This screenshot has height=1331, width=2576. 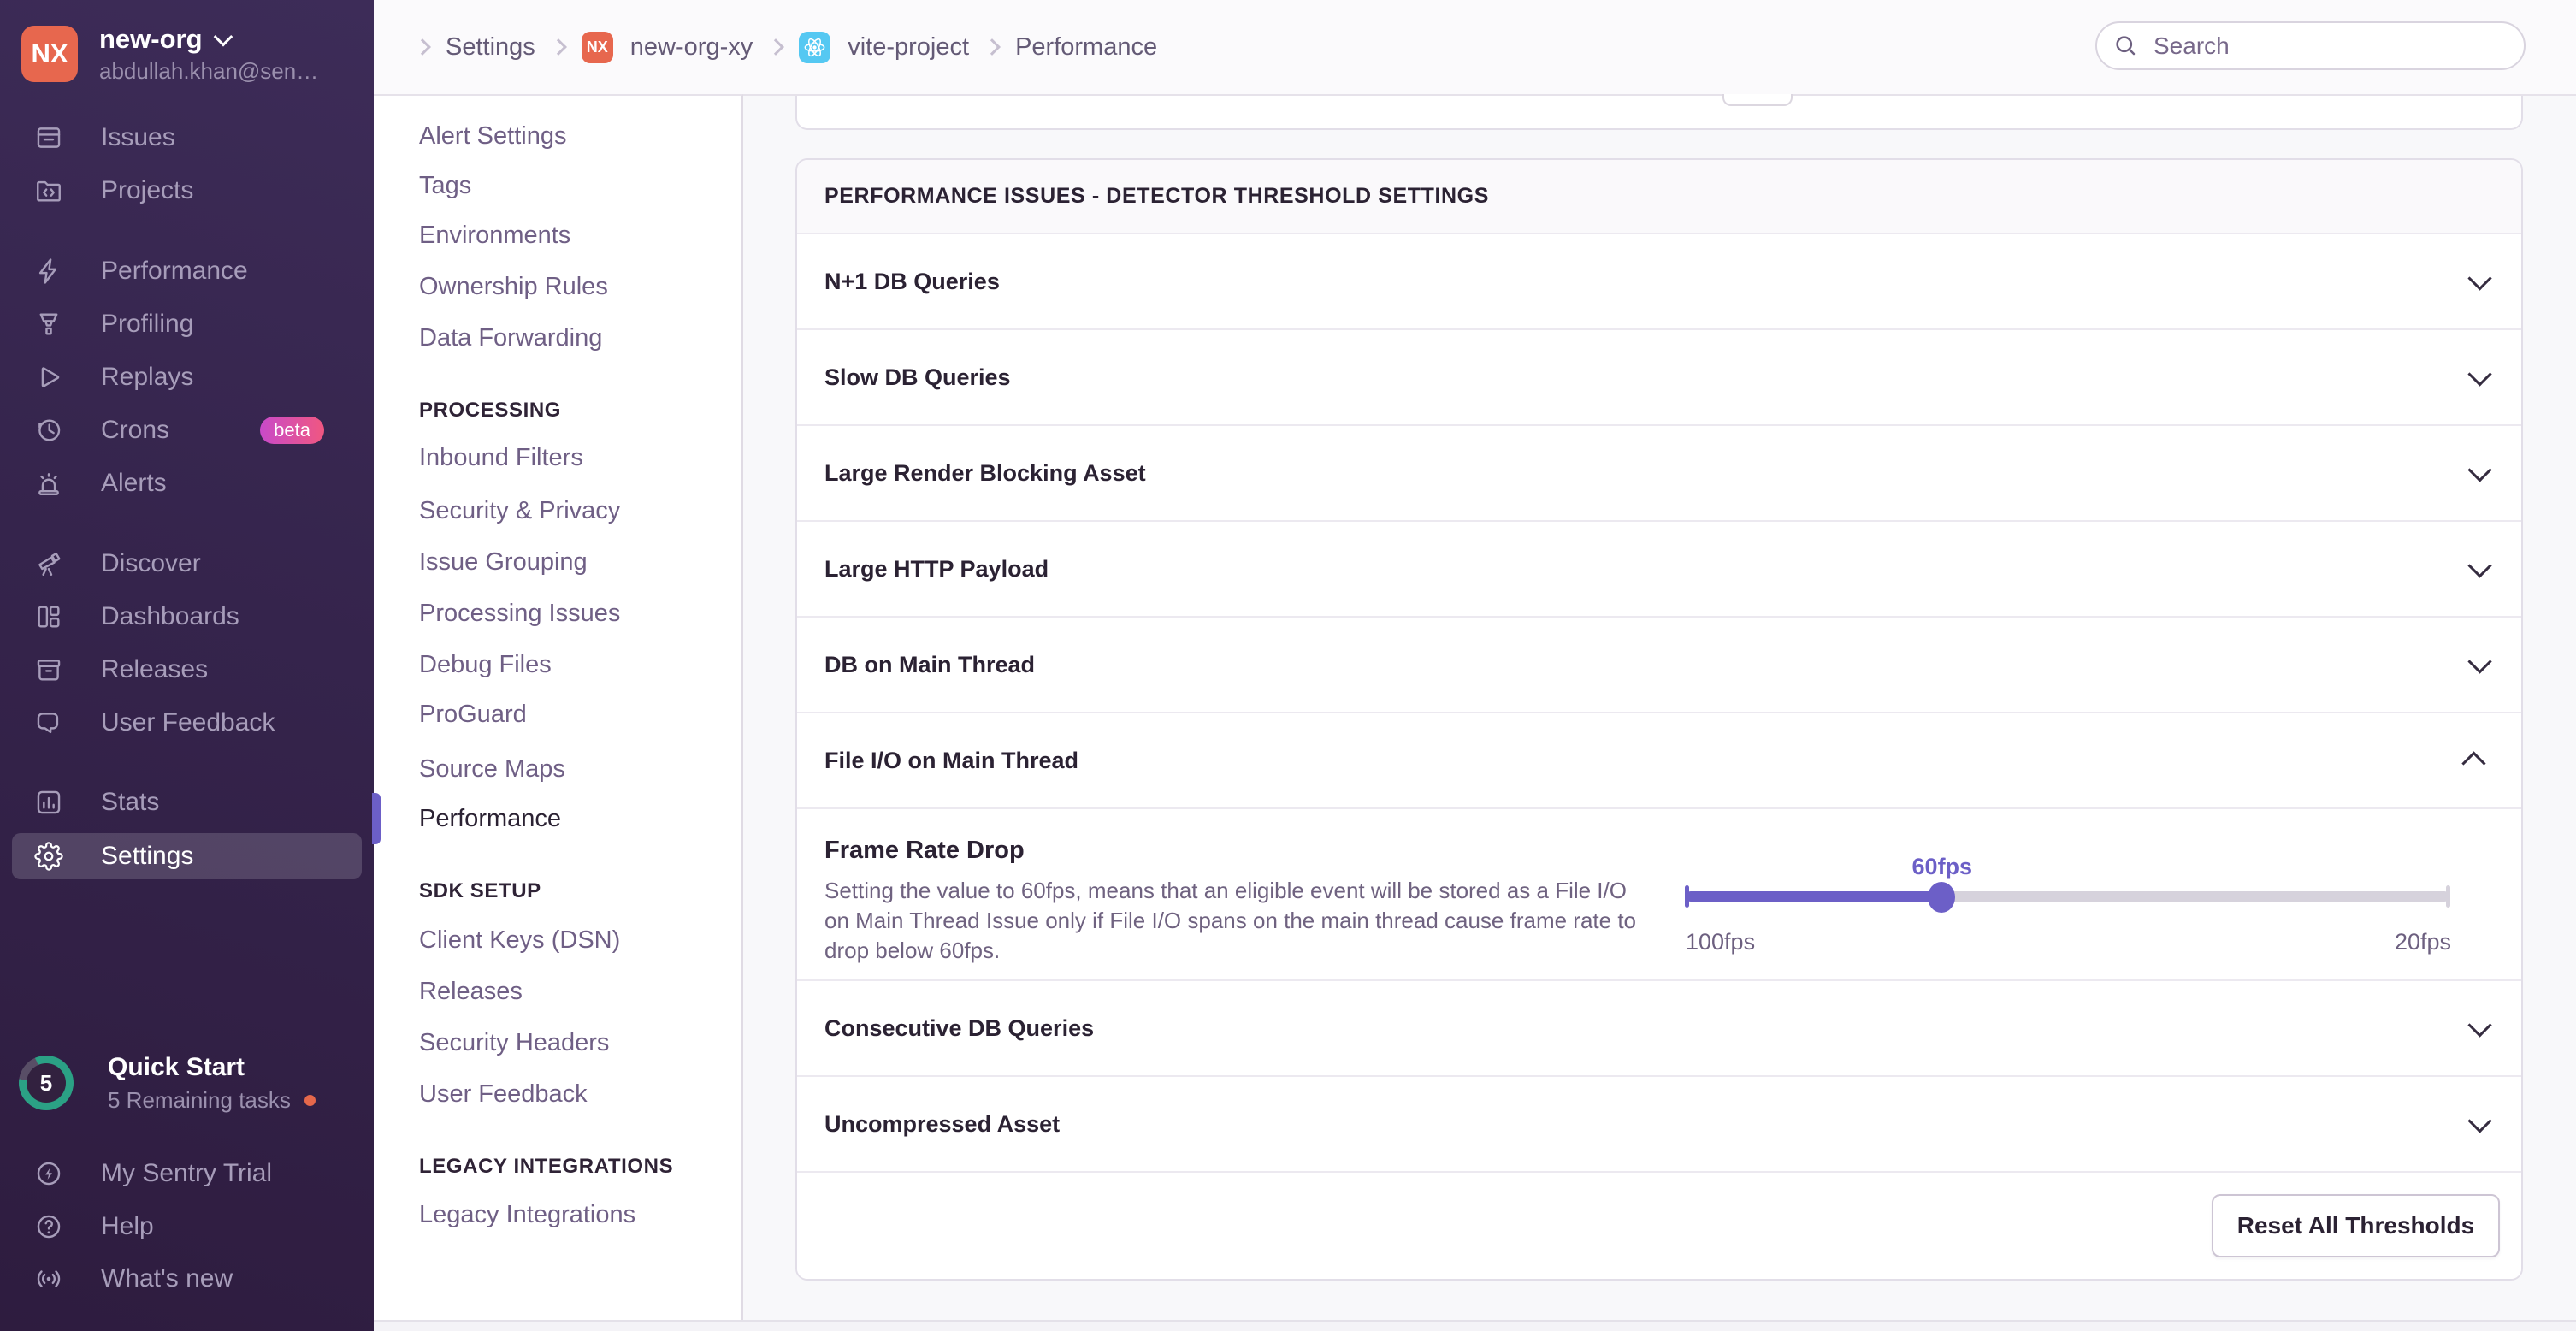 I want to click on sidebar-item-label: Crons, so click(x=135, y=430).